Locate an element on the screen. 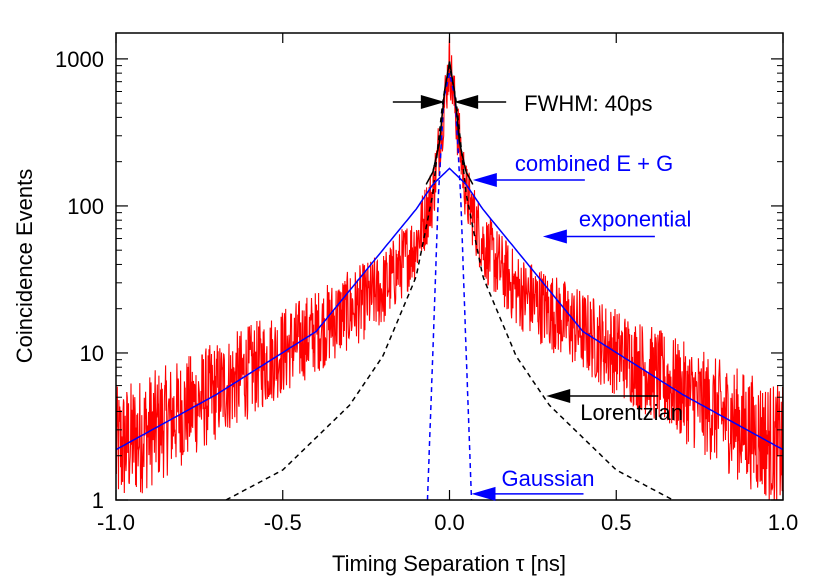 This screenshot has width=830, height=581. annotation-gaussian: Gaussian is located at coordinates (533, 483).